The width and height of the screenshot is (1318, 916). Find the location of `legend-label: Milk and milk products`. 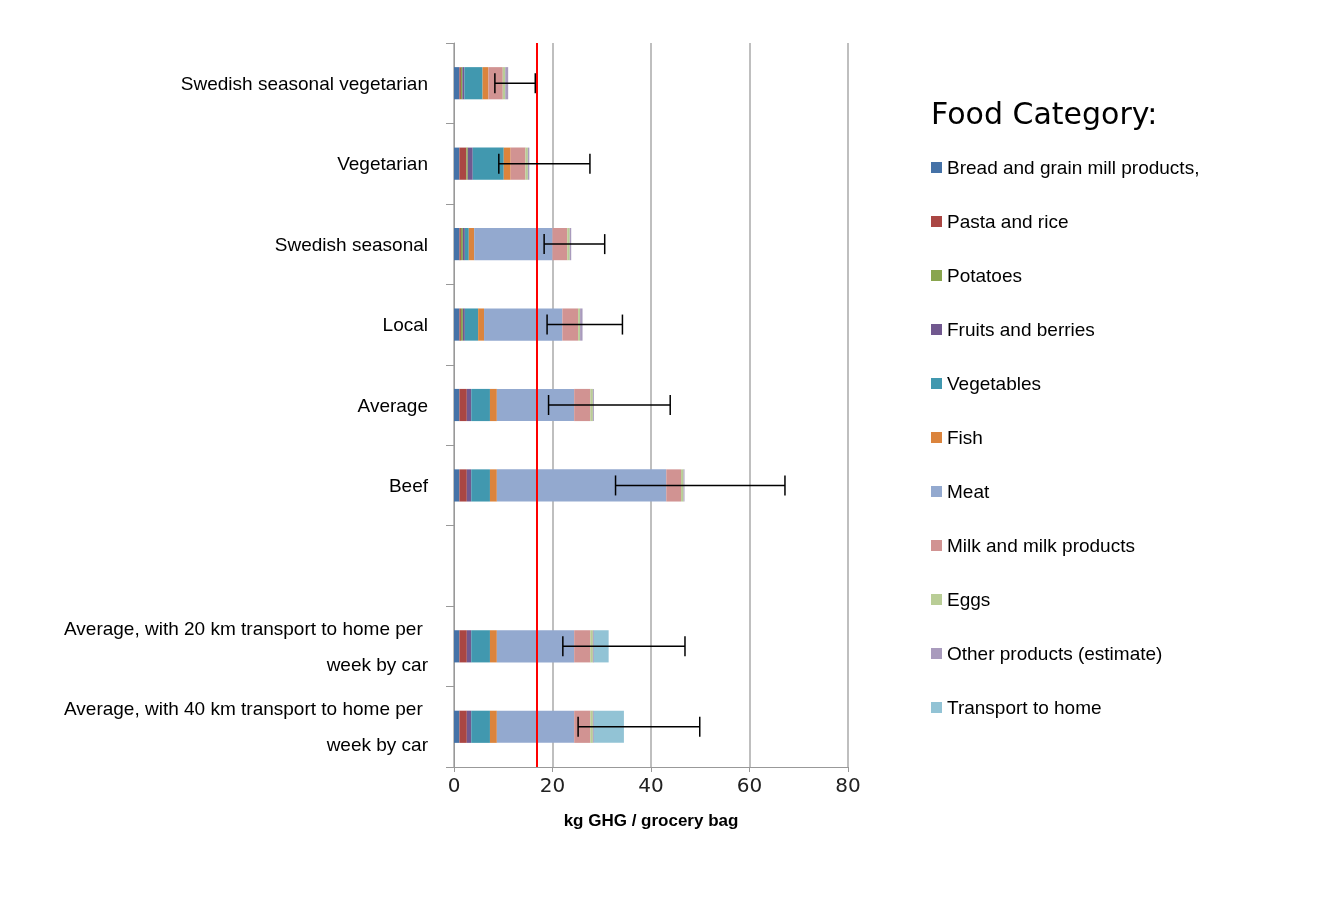

legend-label: Milk and milk products is located at coordinates (1041, 545).